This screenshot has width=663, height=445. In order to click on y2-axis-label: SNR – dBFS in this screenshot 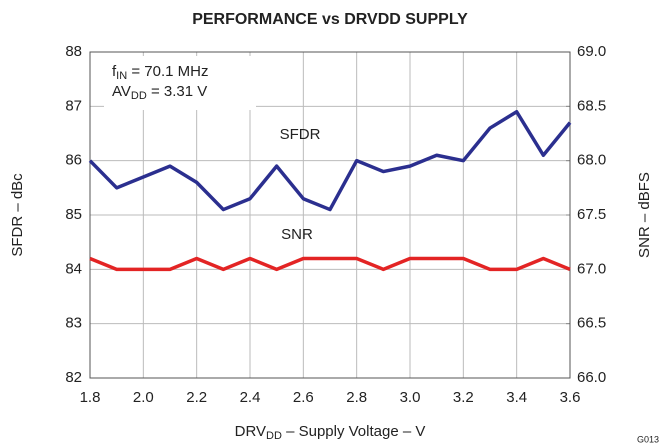, I will do `click(644, 215)`.